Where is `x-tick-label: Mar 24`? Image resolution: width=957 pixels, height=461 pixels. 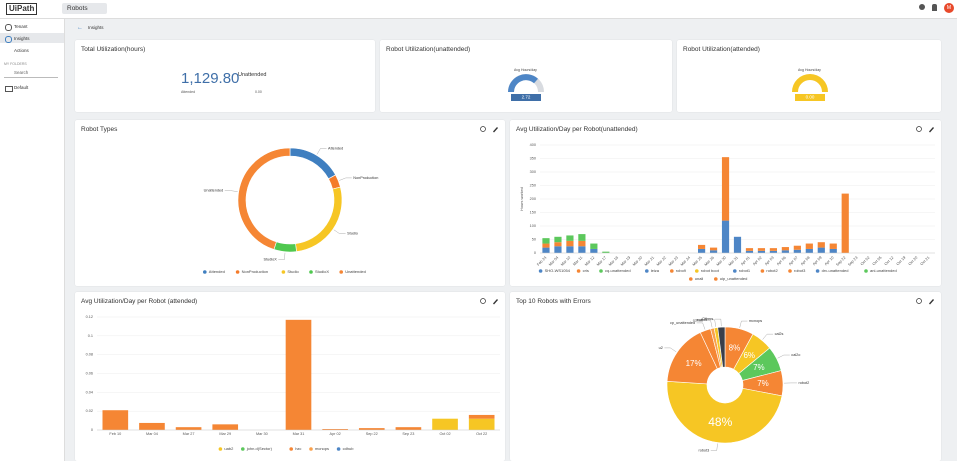 x-tick-label: Mar 24 is located at coordinates (685, 261).